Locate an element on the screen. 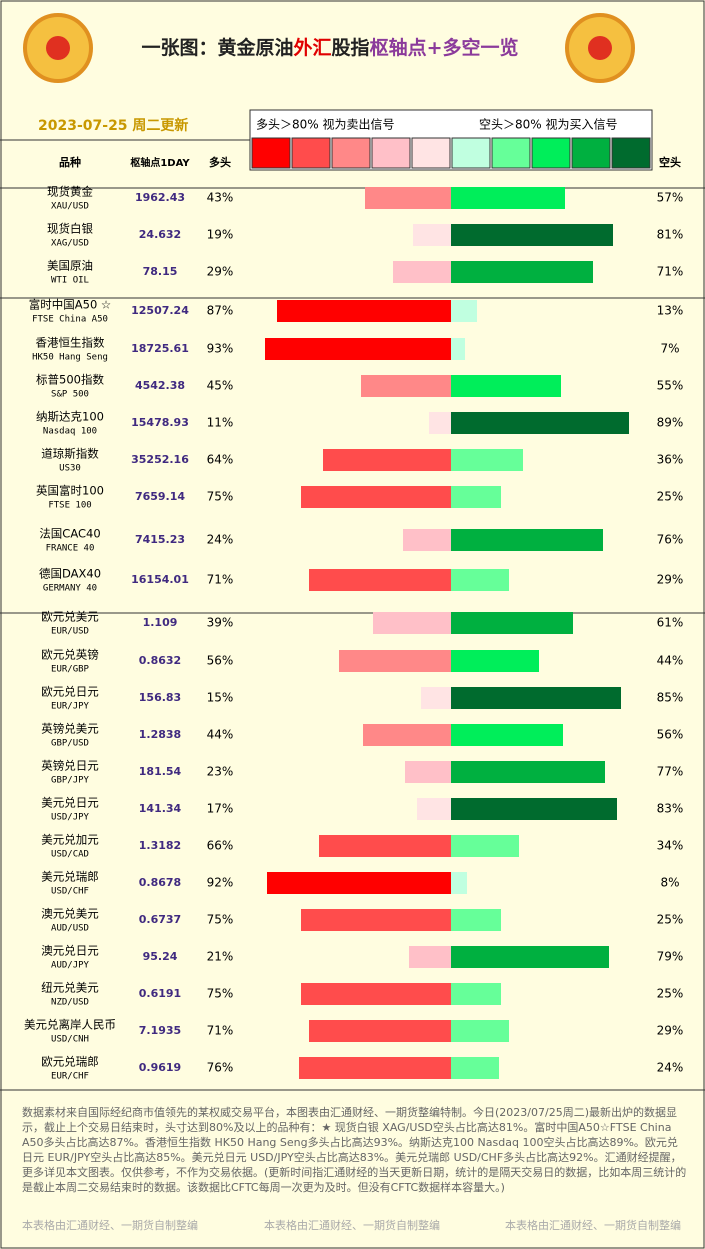  pivot: 24.632 is located at coordinates (160, 234).